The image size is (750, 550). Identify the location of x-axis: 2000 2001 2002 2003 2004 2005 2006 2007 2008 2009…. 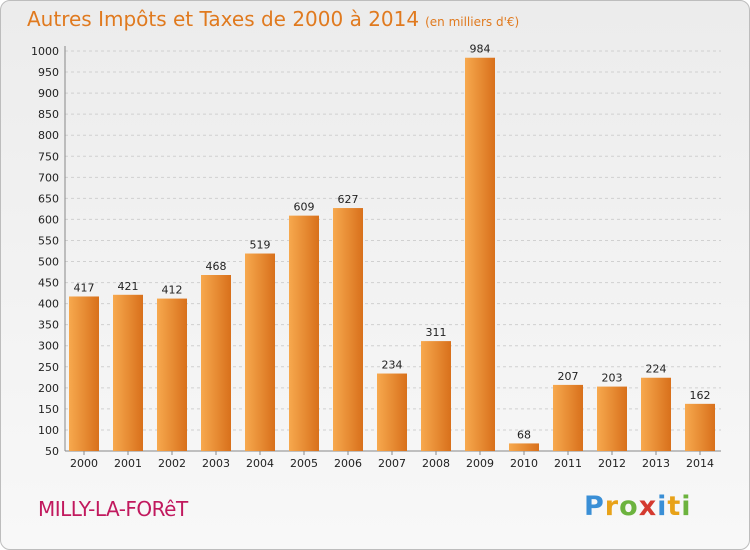
(392, 460).